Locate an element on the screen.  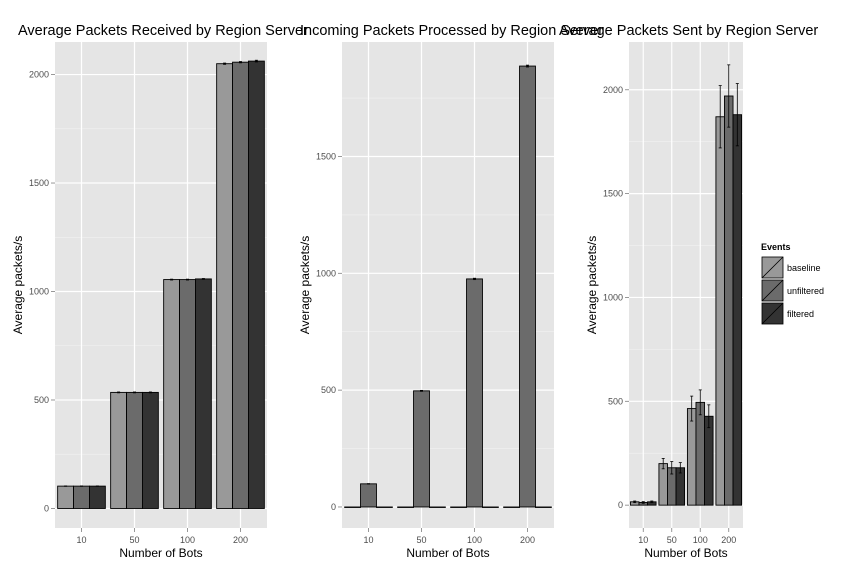
legend: Events baseline unfiltered filtered is located at coordinates (792, 284).